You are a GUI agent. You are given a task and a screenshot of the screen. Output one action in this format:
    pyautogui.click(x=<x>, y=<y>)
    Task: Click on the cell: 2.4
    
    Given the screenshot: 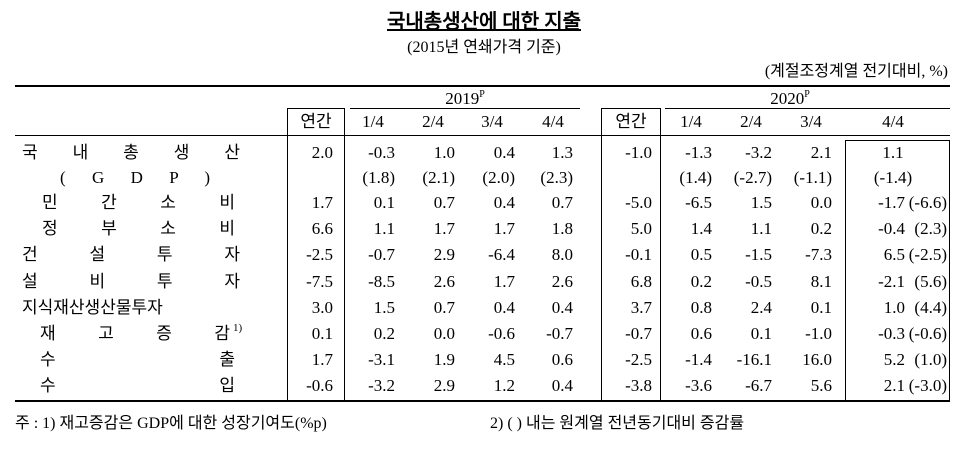 What is the action you would take?
    pyautogui.click(x=761, y=307)
    